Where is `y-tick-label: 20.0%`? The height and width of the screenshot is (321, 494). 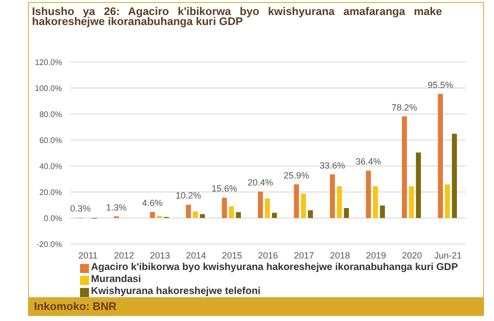 y-tick-label: 20.0% is located at coordinates (50, 192).